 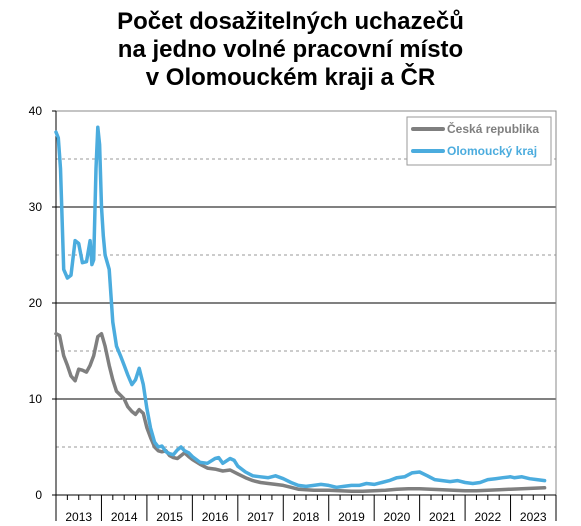 I want to click on y-tick-label-10: 10, so click(x=36, y=399).